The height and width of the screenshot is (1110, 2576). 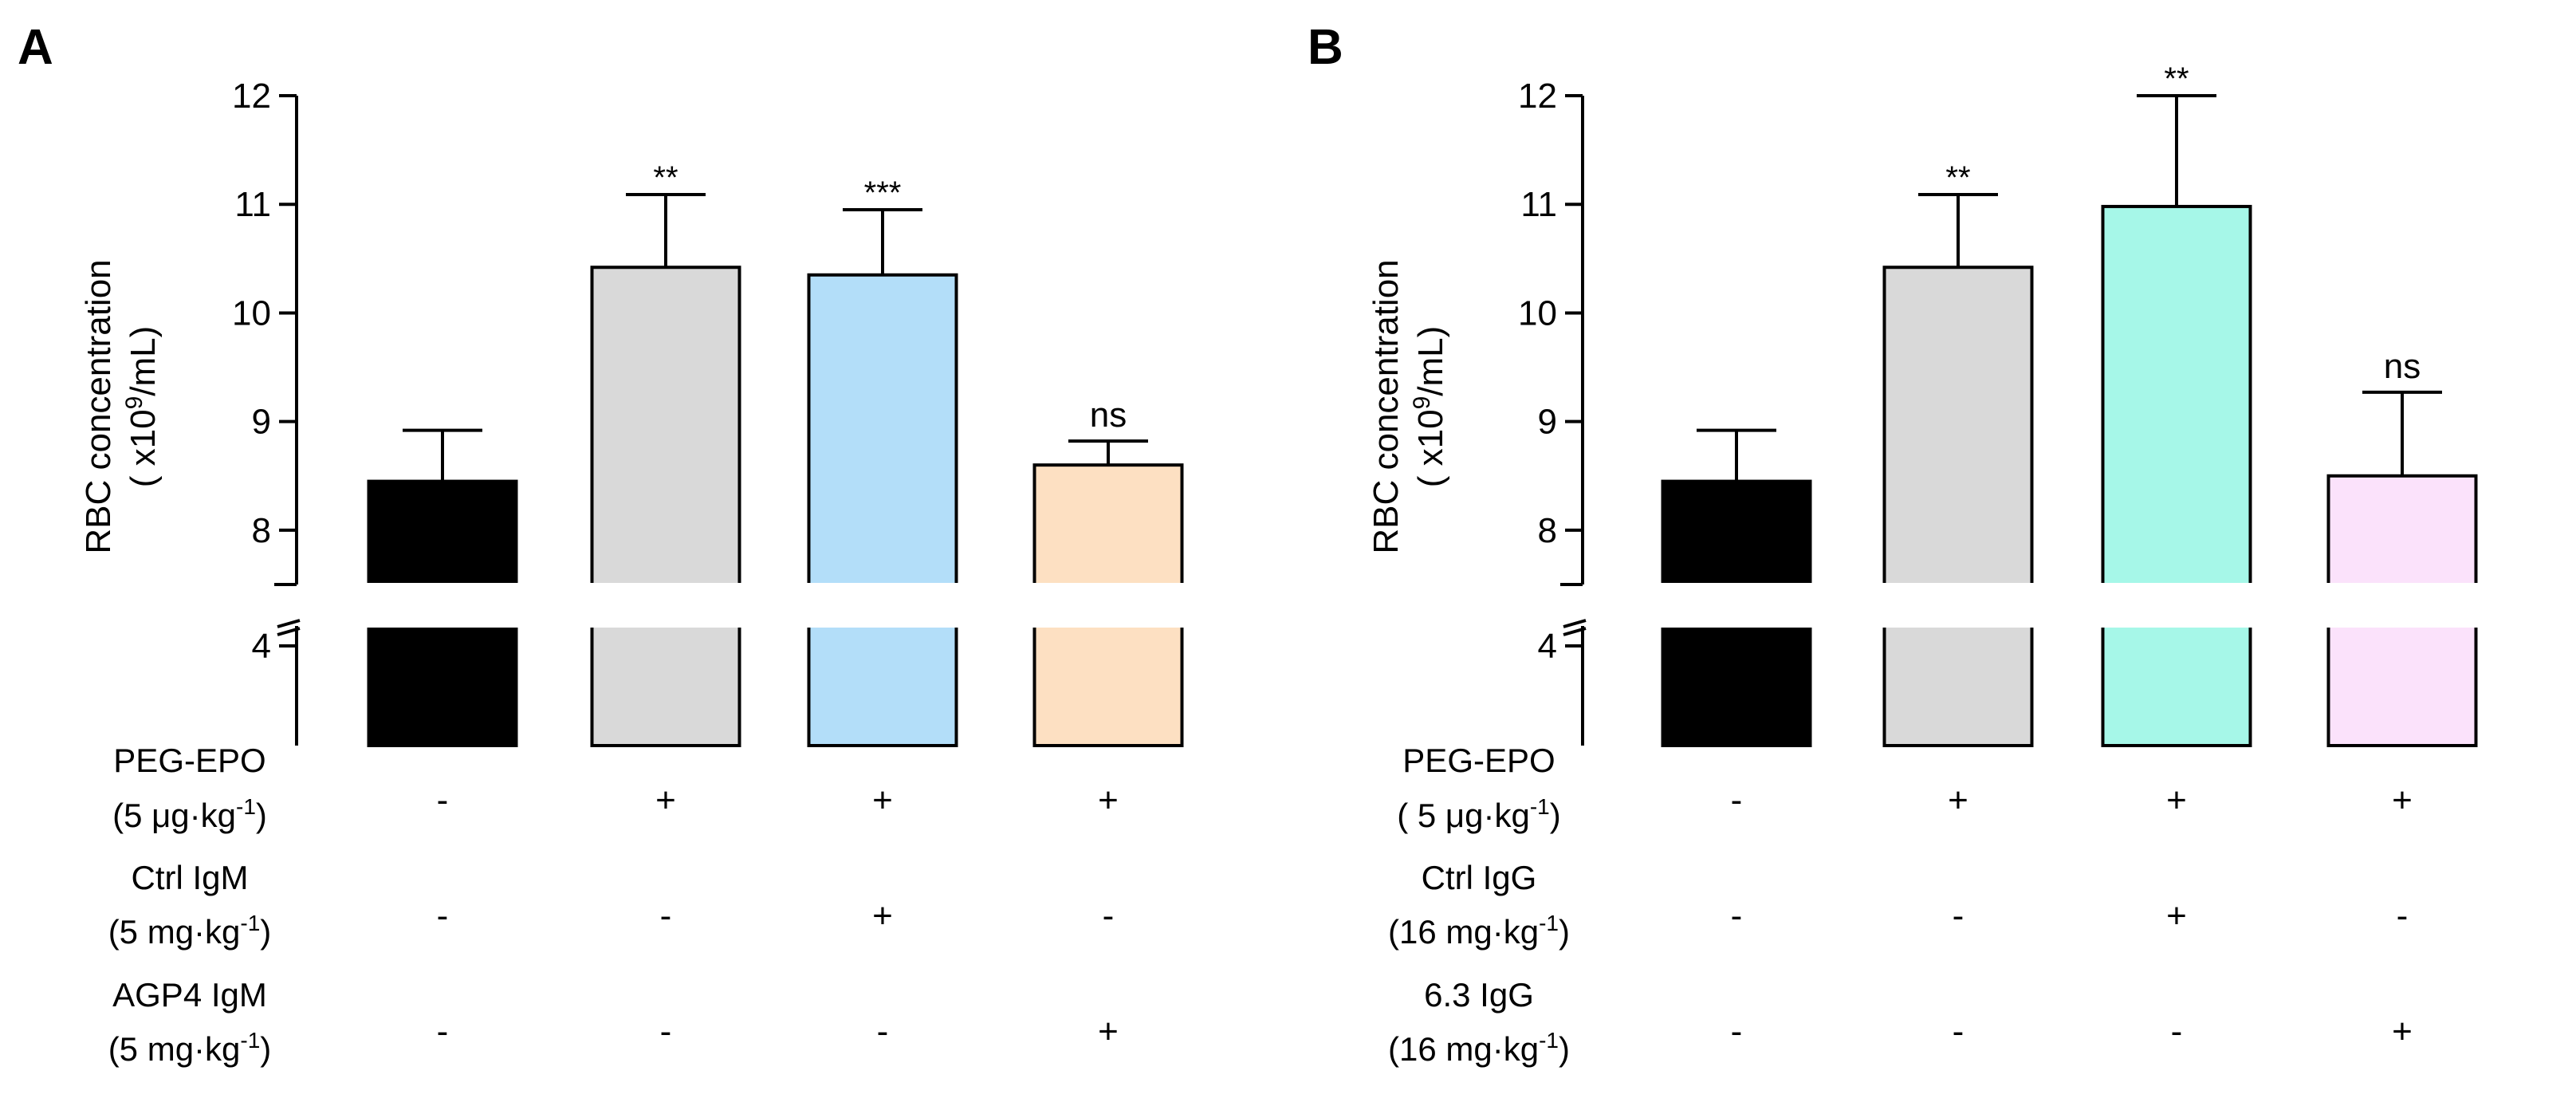 What do you see at coordinates (190, 878) in the screenshot?
I see `condition-label: Ctrl IgM` at bounding box center [190, 878].